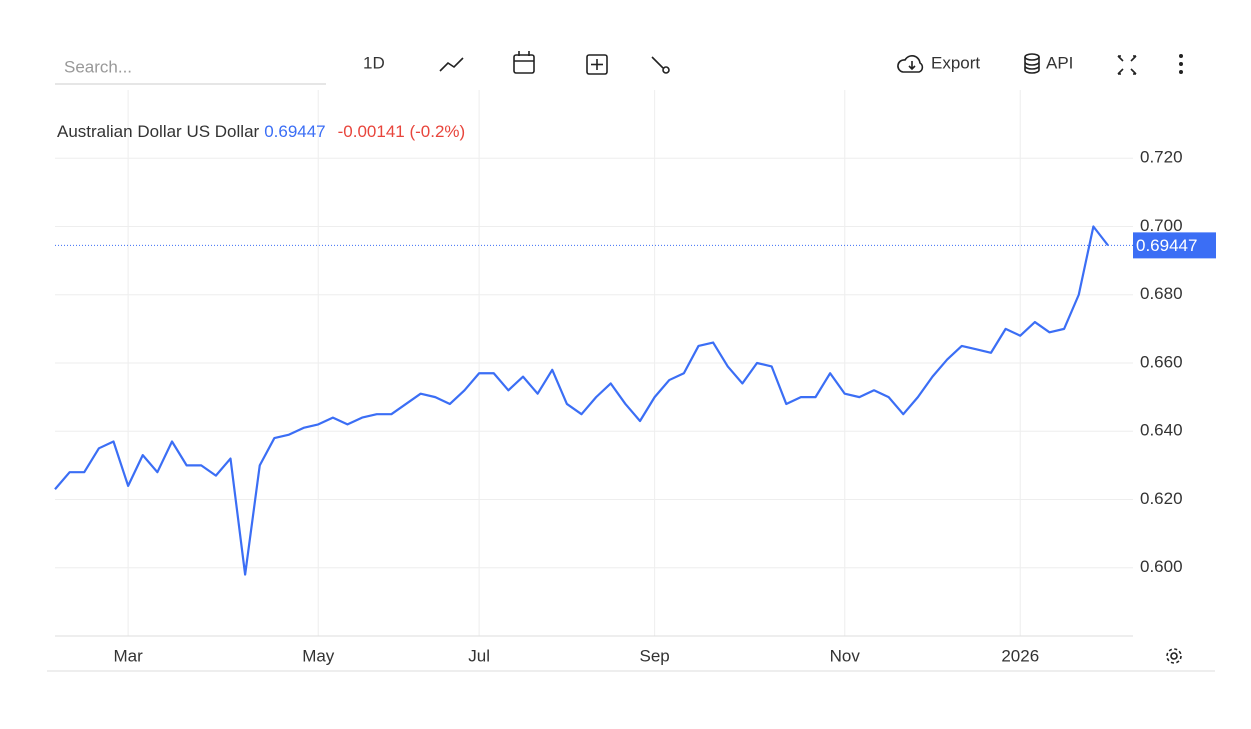 This screenshot has height=729, width=1251. Describe the element at coordinates (1161, 498) in the screenshot. I see `y-tick-label: 0.620` at that location.